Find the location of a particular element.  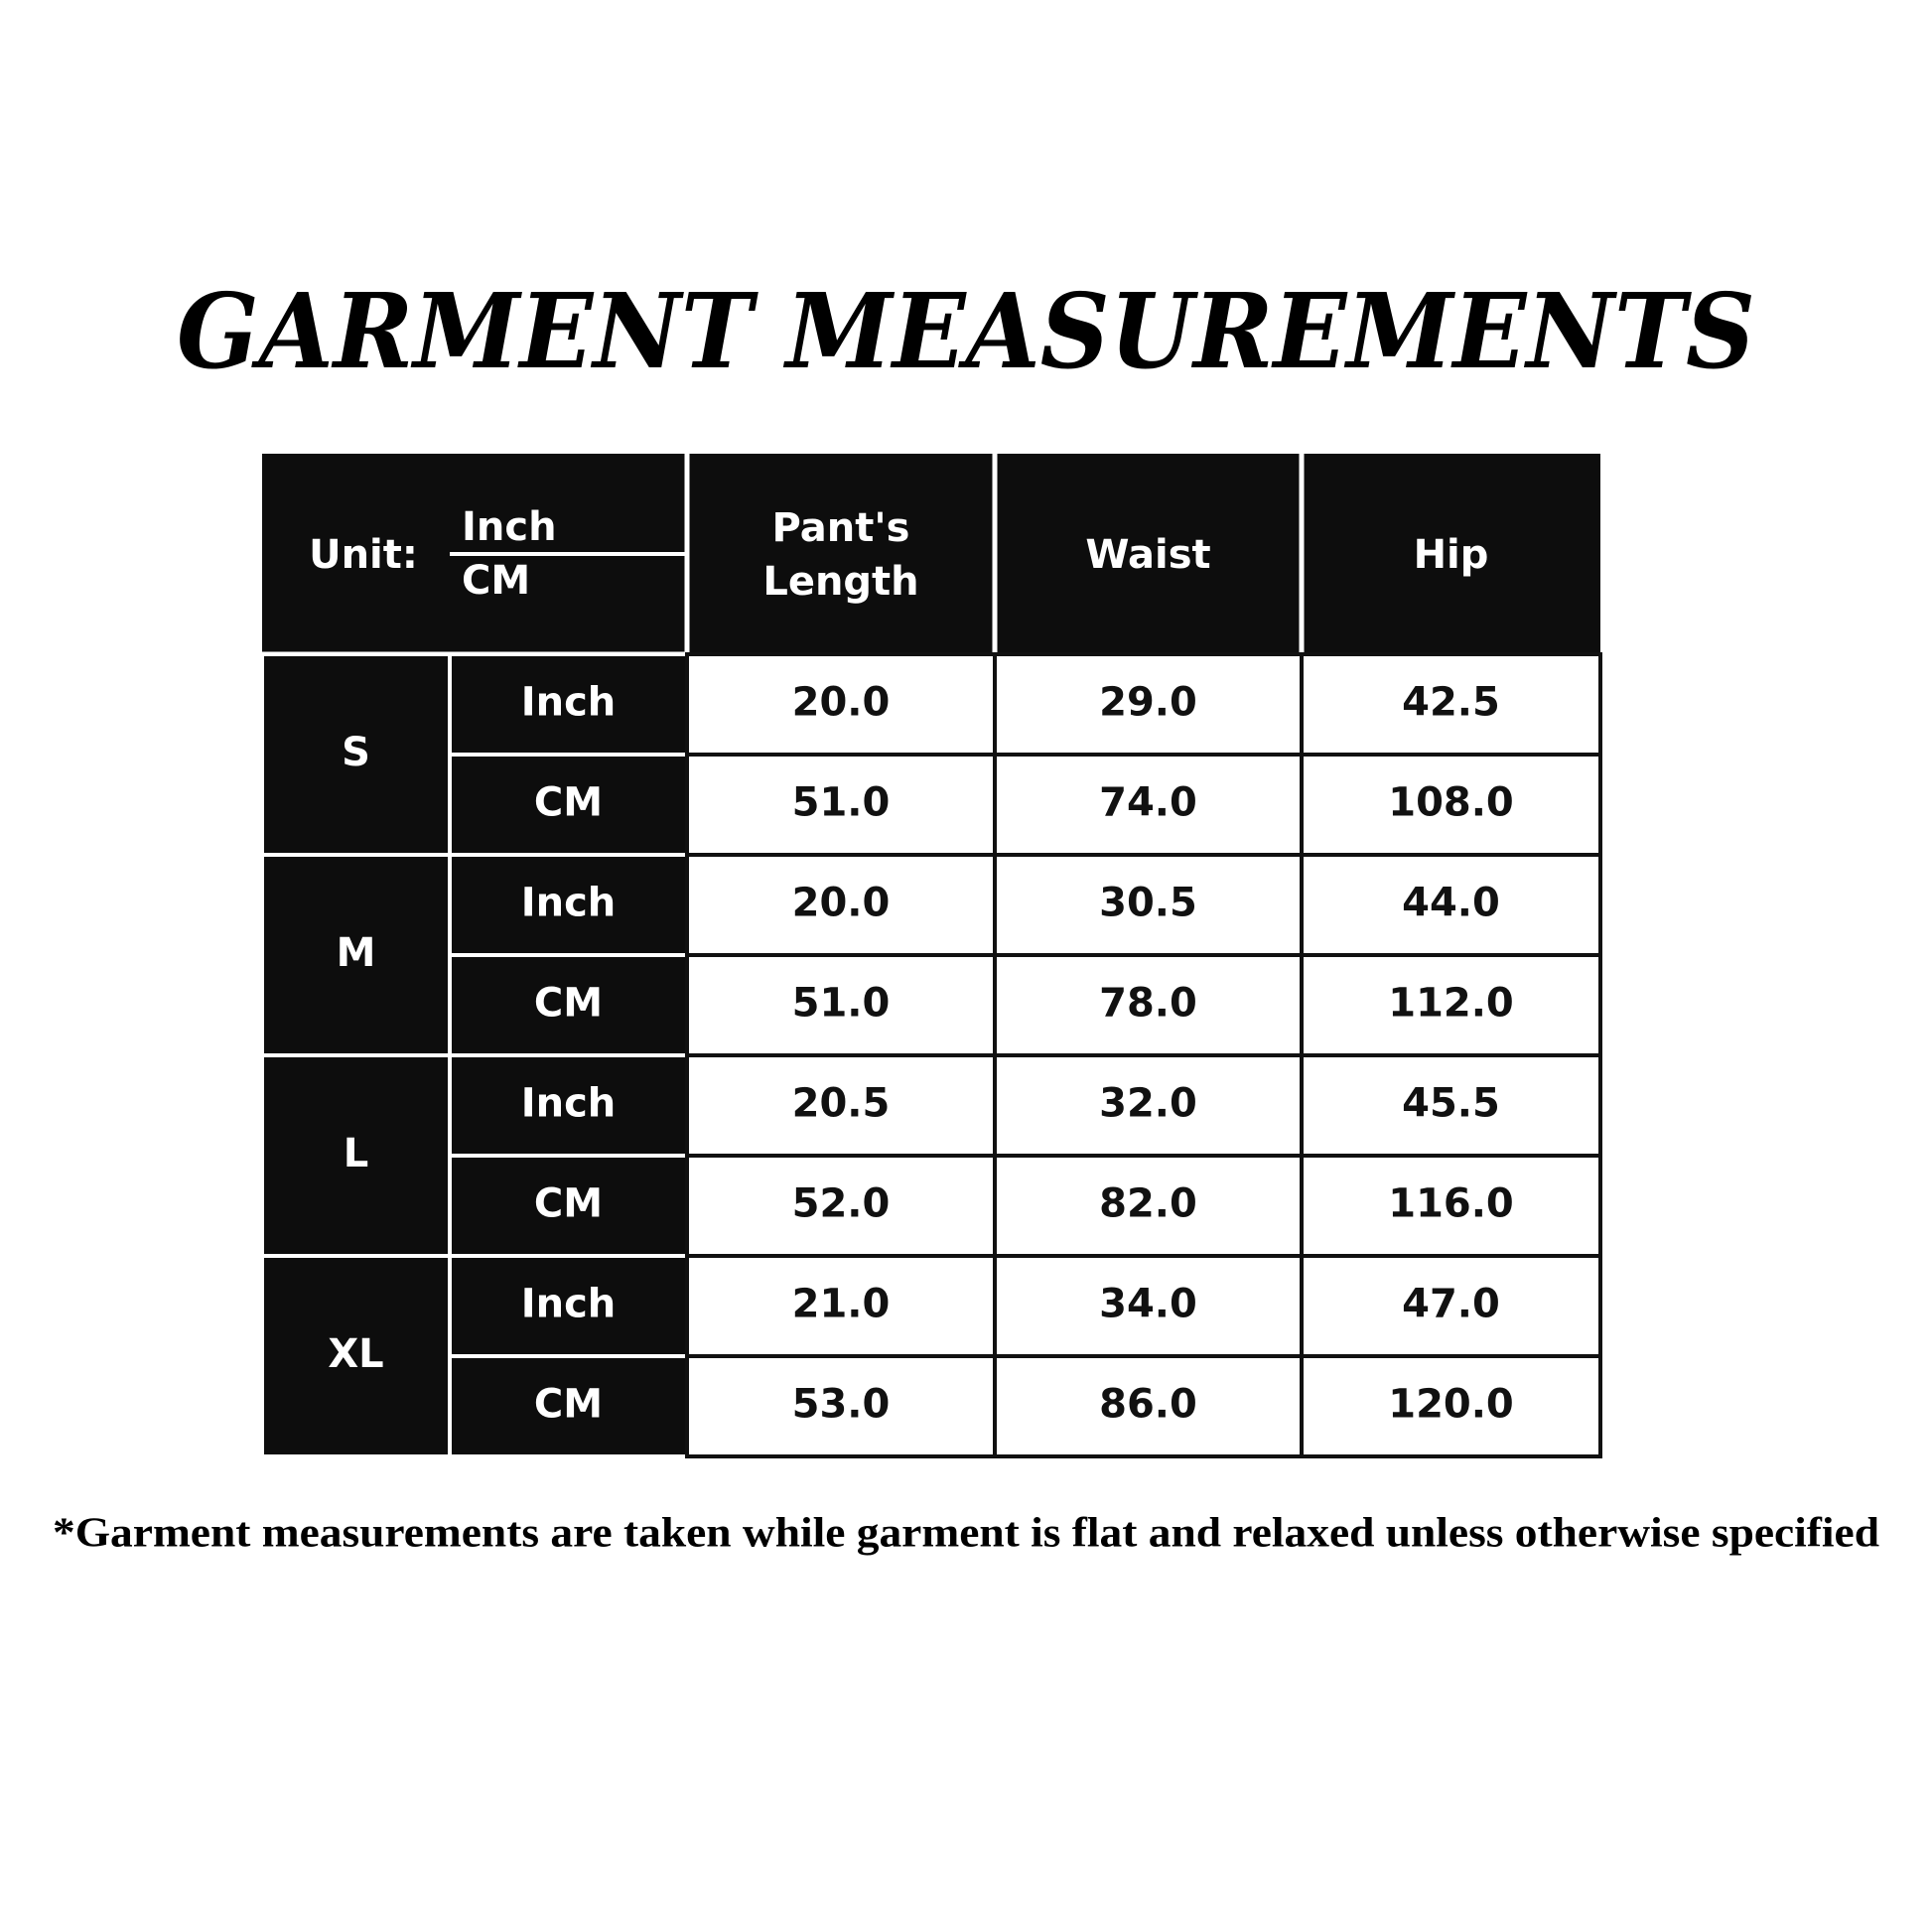

value-text: 29.0 is located at coordinates (1148, 703).